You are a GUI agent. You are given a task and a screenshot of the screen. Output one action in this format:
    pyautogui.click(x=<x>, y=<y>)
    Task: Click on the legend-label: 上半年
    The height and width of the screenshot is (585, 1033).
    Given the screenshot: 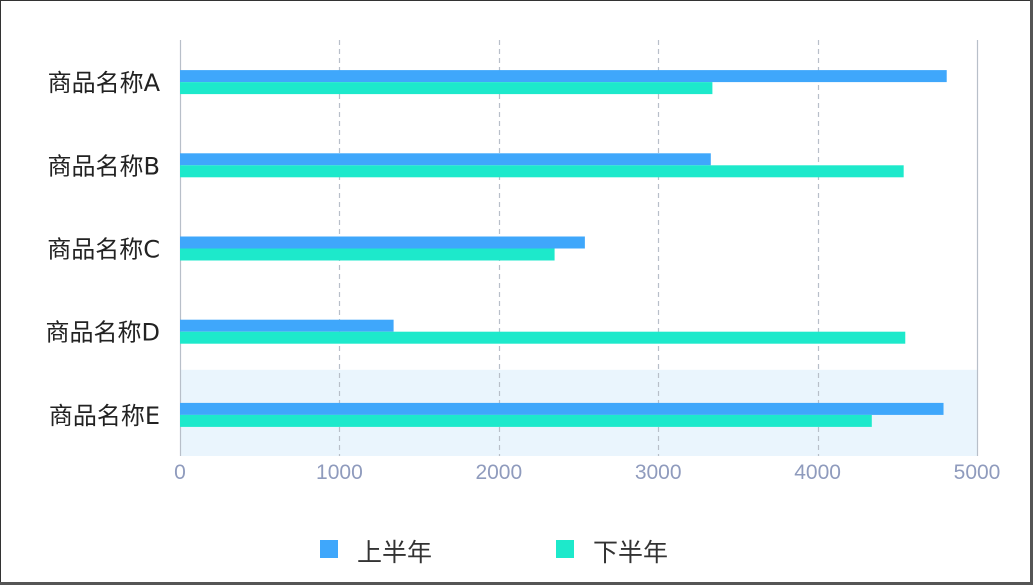 What is the action you would take?
    pyautogui.click(x=394, y=552)
    